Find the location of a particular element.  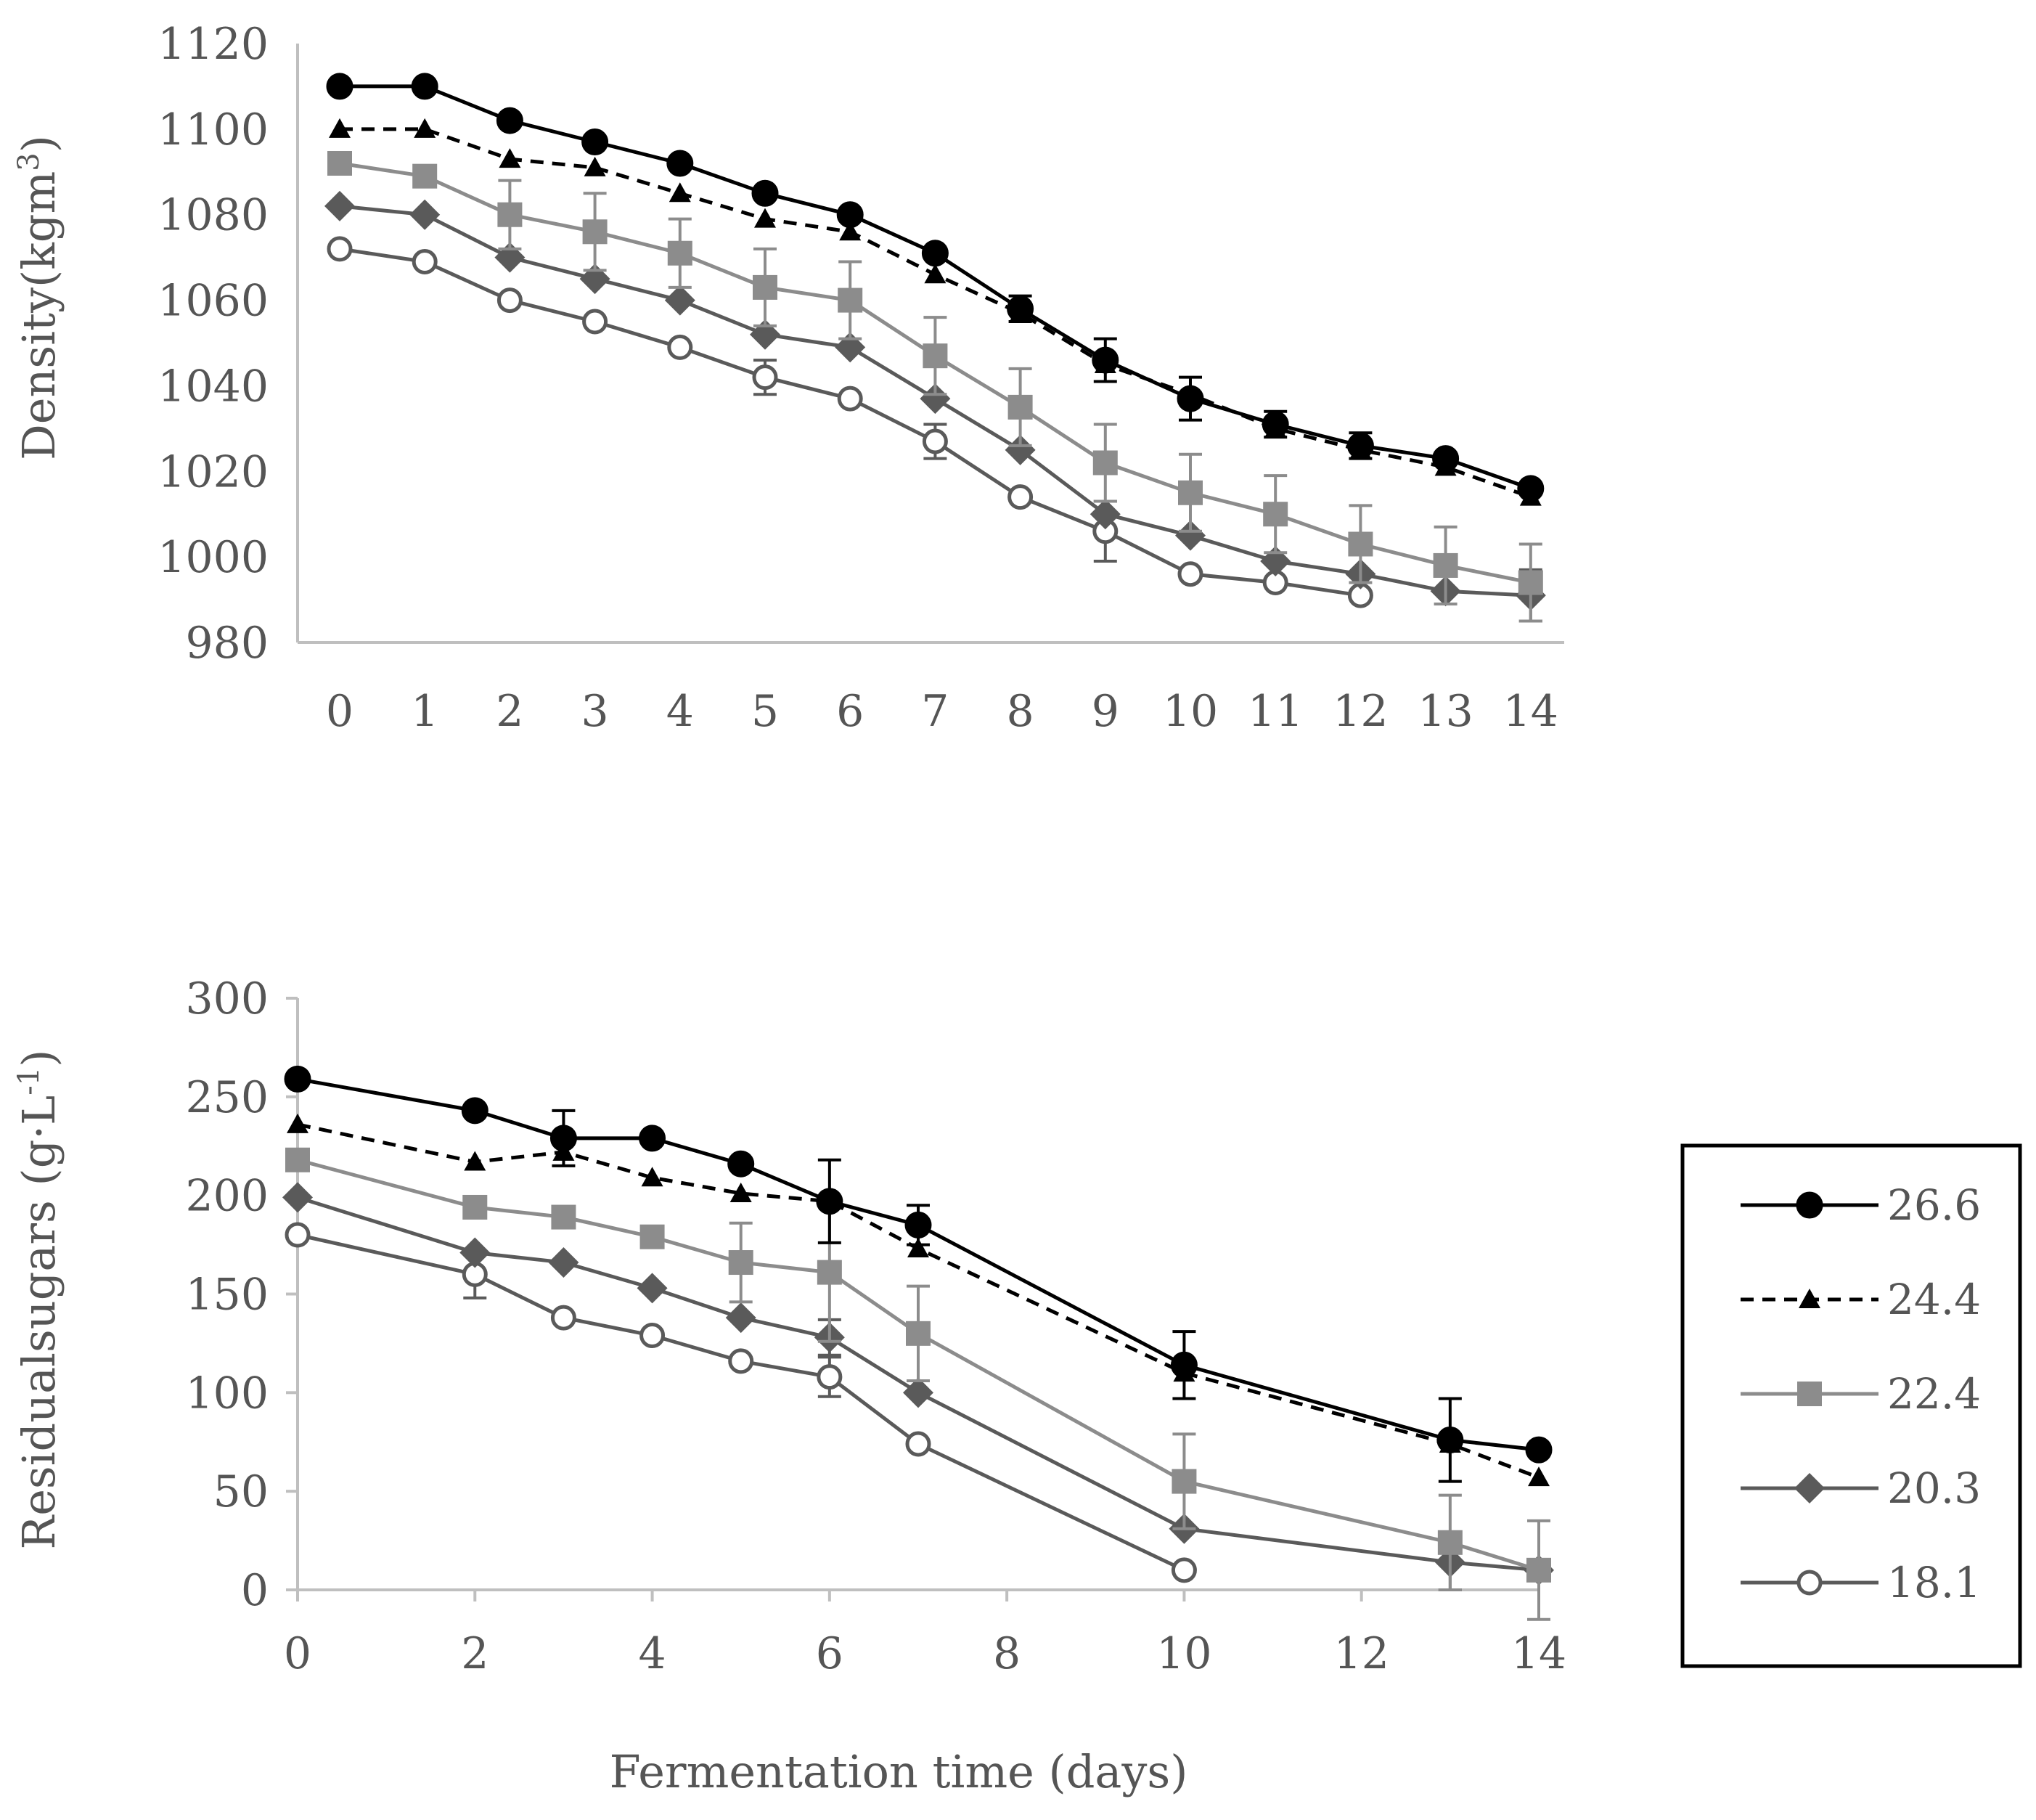

density-y-axis-title: Density(kgm3) is located at coordinates (38, 297).